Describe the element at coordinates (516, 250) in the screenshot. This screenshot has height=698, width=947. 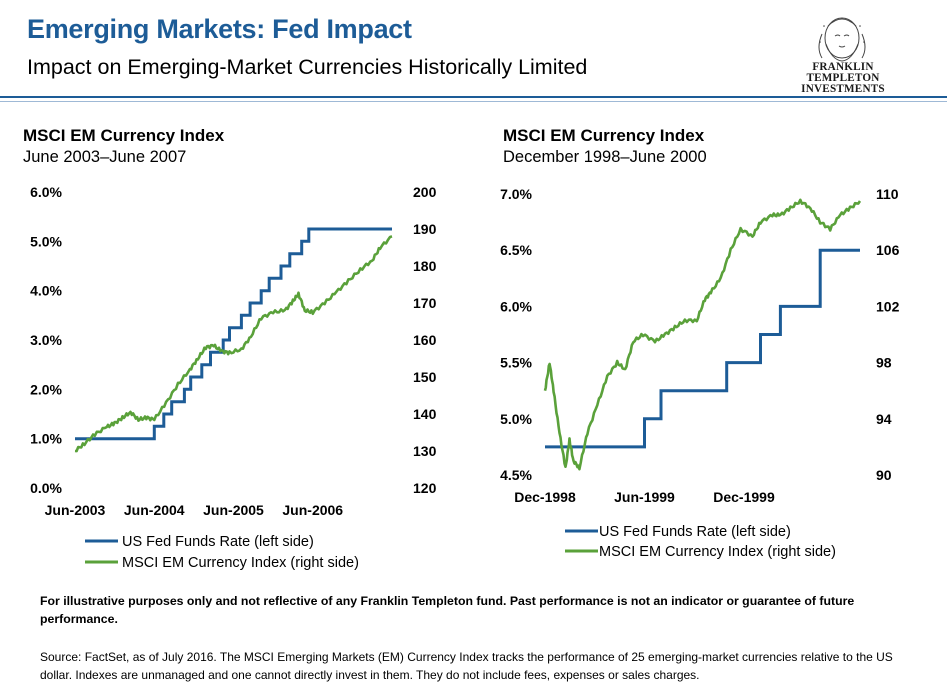
I see `y-left-tick-label: 6.5%` at that location.